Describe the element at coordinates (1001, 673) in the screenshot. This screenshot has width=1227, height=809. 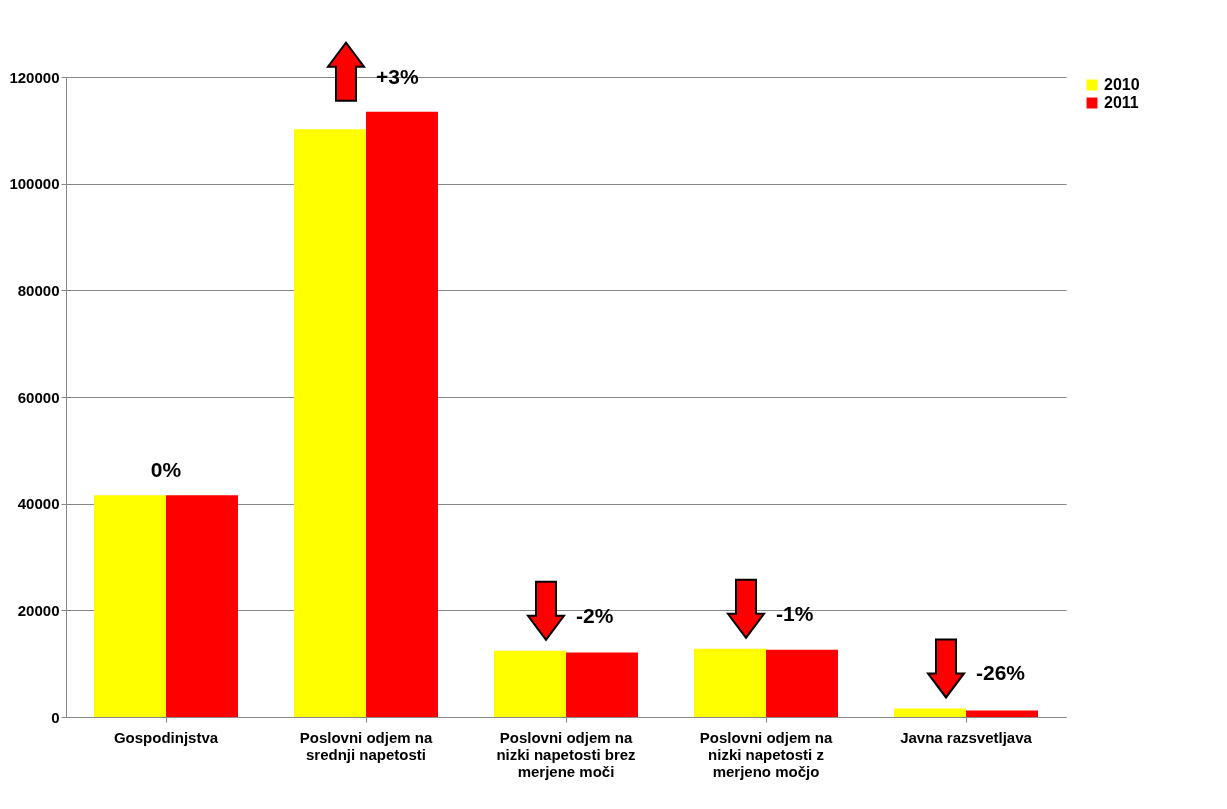
I see `annotation: -26%` at that location.